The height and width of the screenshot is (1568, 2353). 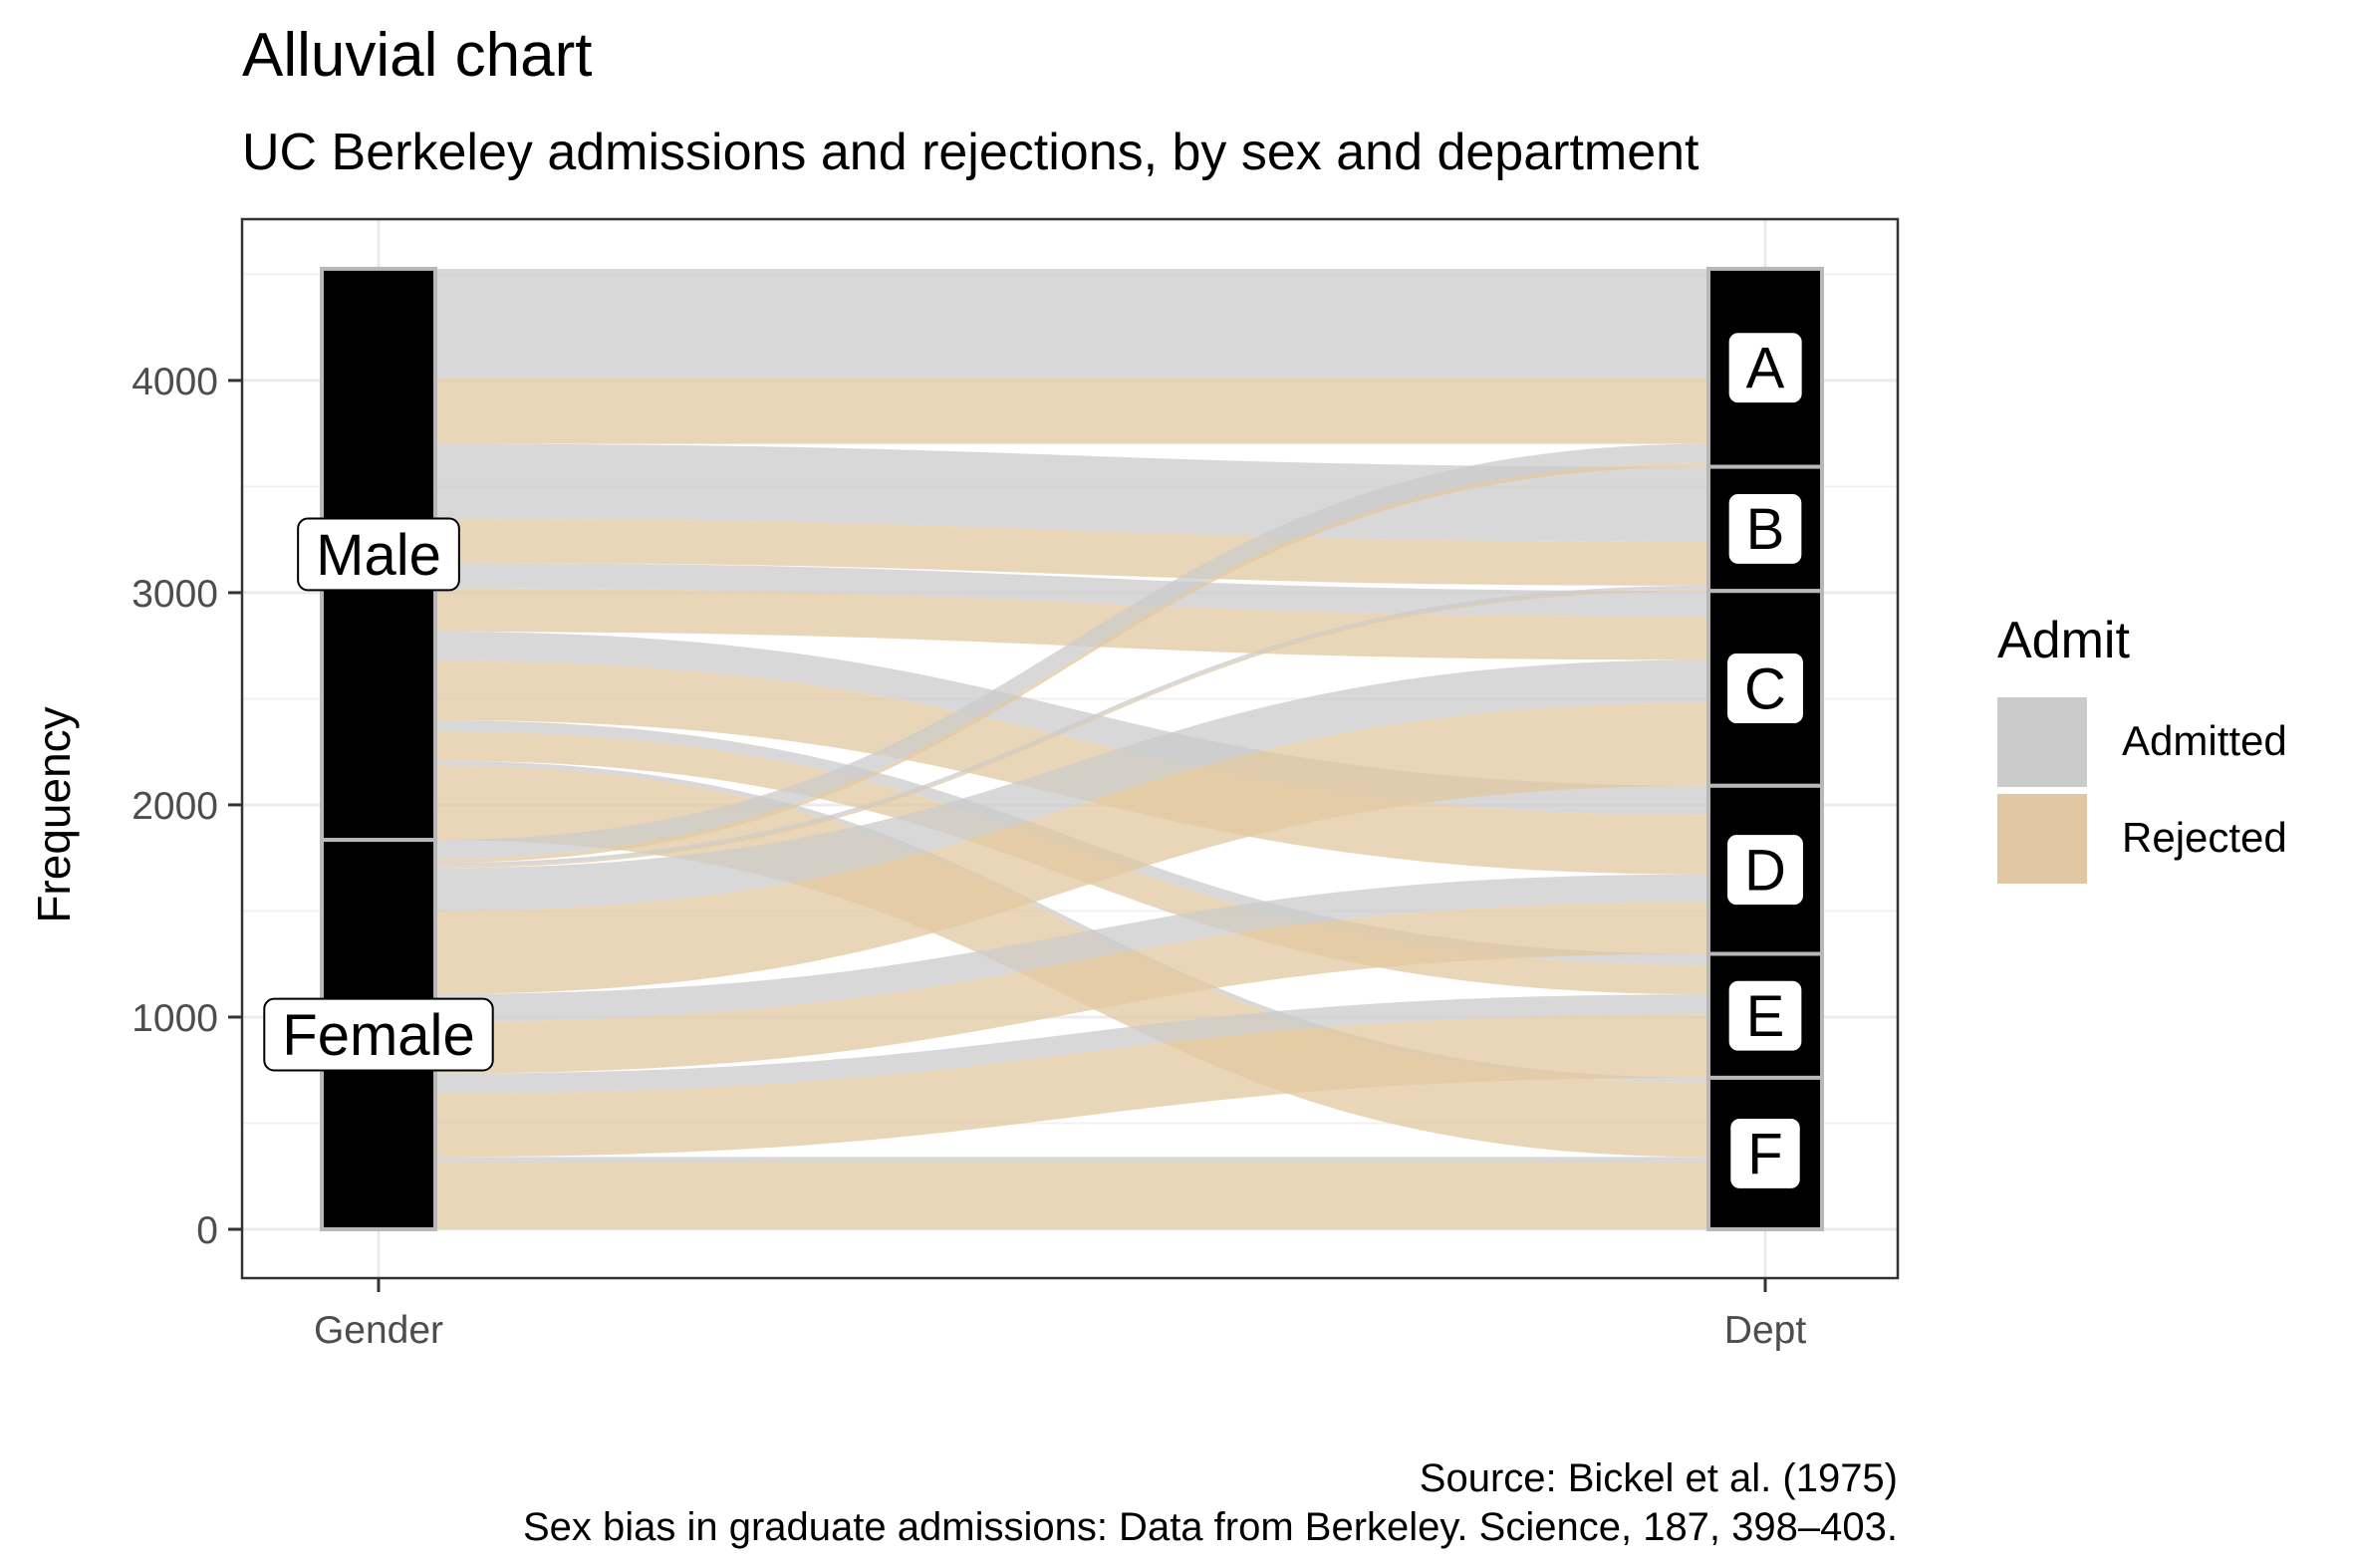 I want to click on stratum-label-dept-c: C, so click(x=1765, y=688).